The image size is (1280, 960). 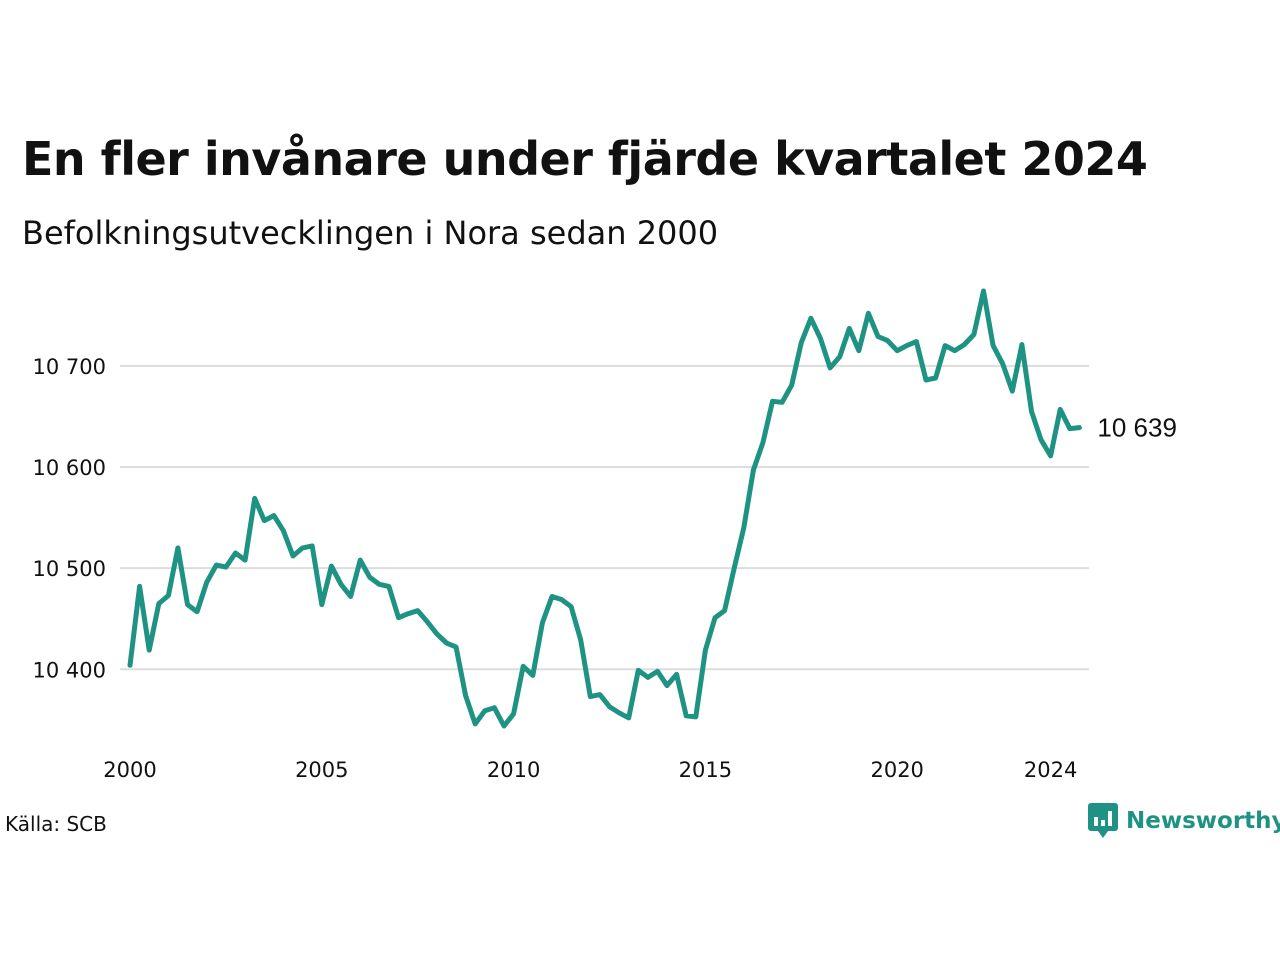 I want to click on y-tick-label: 10 600, so click(x=69, y=468).